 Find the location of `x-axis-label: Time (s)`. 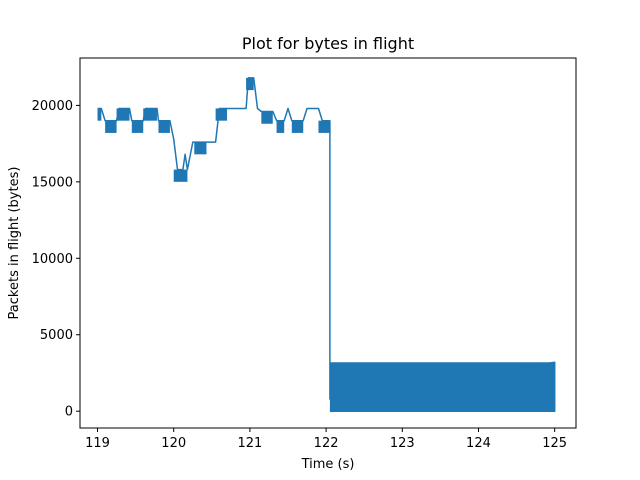

x-axis-label: Time (s) is located at coordinates (328, 464).